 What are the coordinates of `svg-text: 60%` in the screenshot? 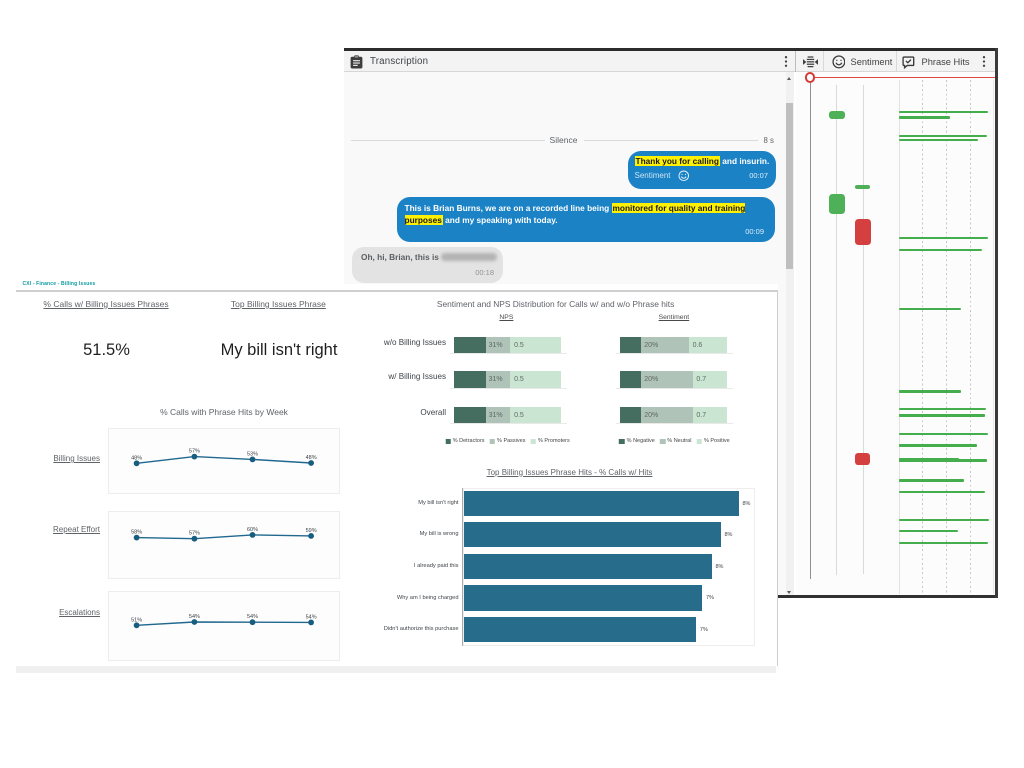 It's located at (252, 530).